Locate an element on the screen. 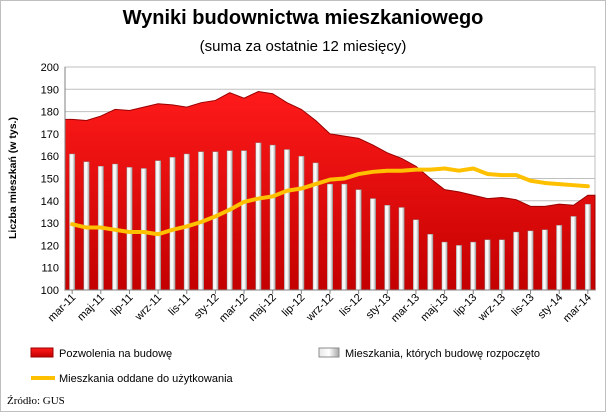 The height and width of the screenshot is (412, 606). y-tick-label: 150 is located at coordinates (50, 180).